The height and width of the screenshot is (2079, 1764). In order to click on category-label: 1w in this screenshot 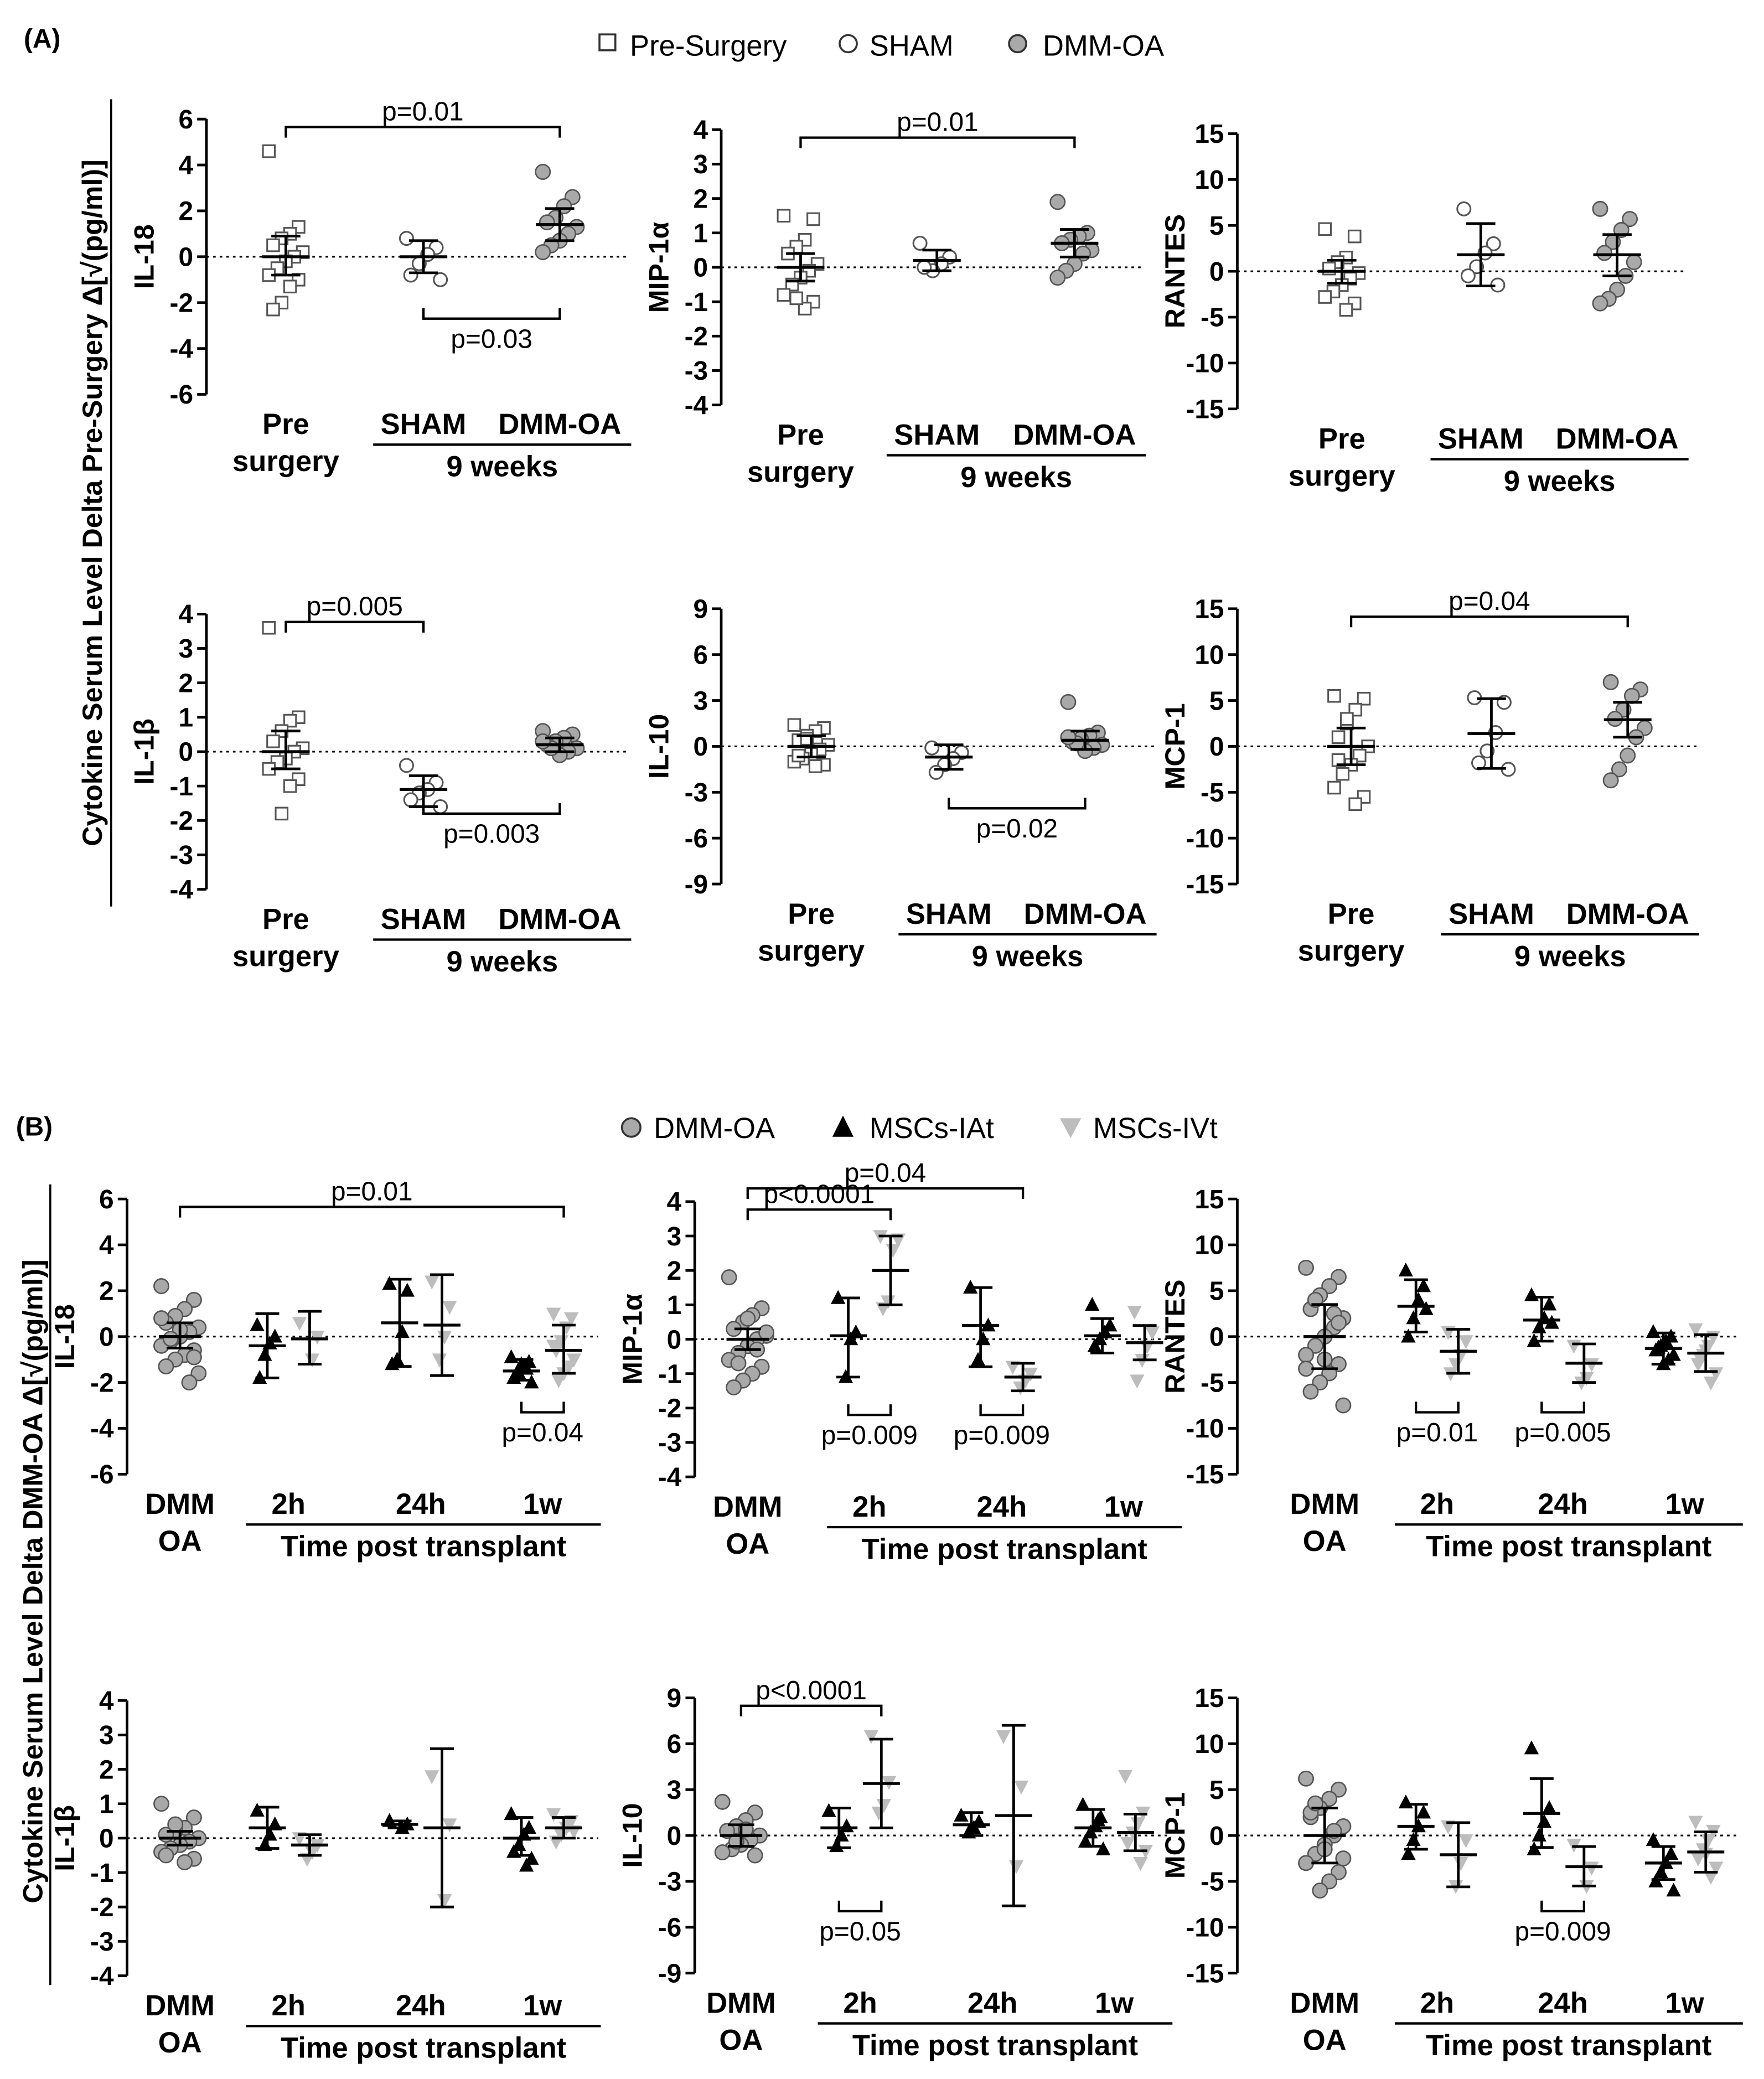, I will do `click(1684, 2003)`.